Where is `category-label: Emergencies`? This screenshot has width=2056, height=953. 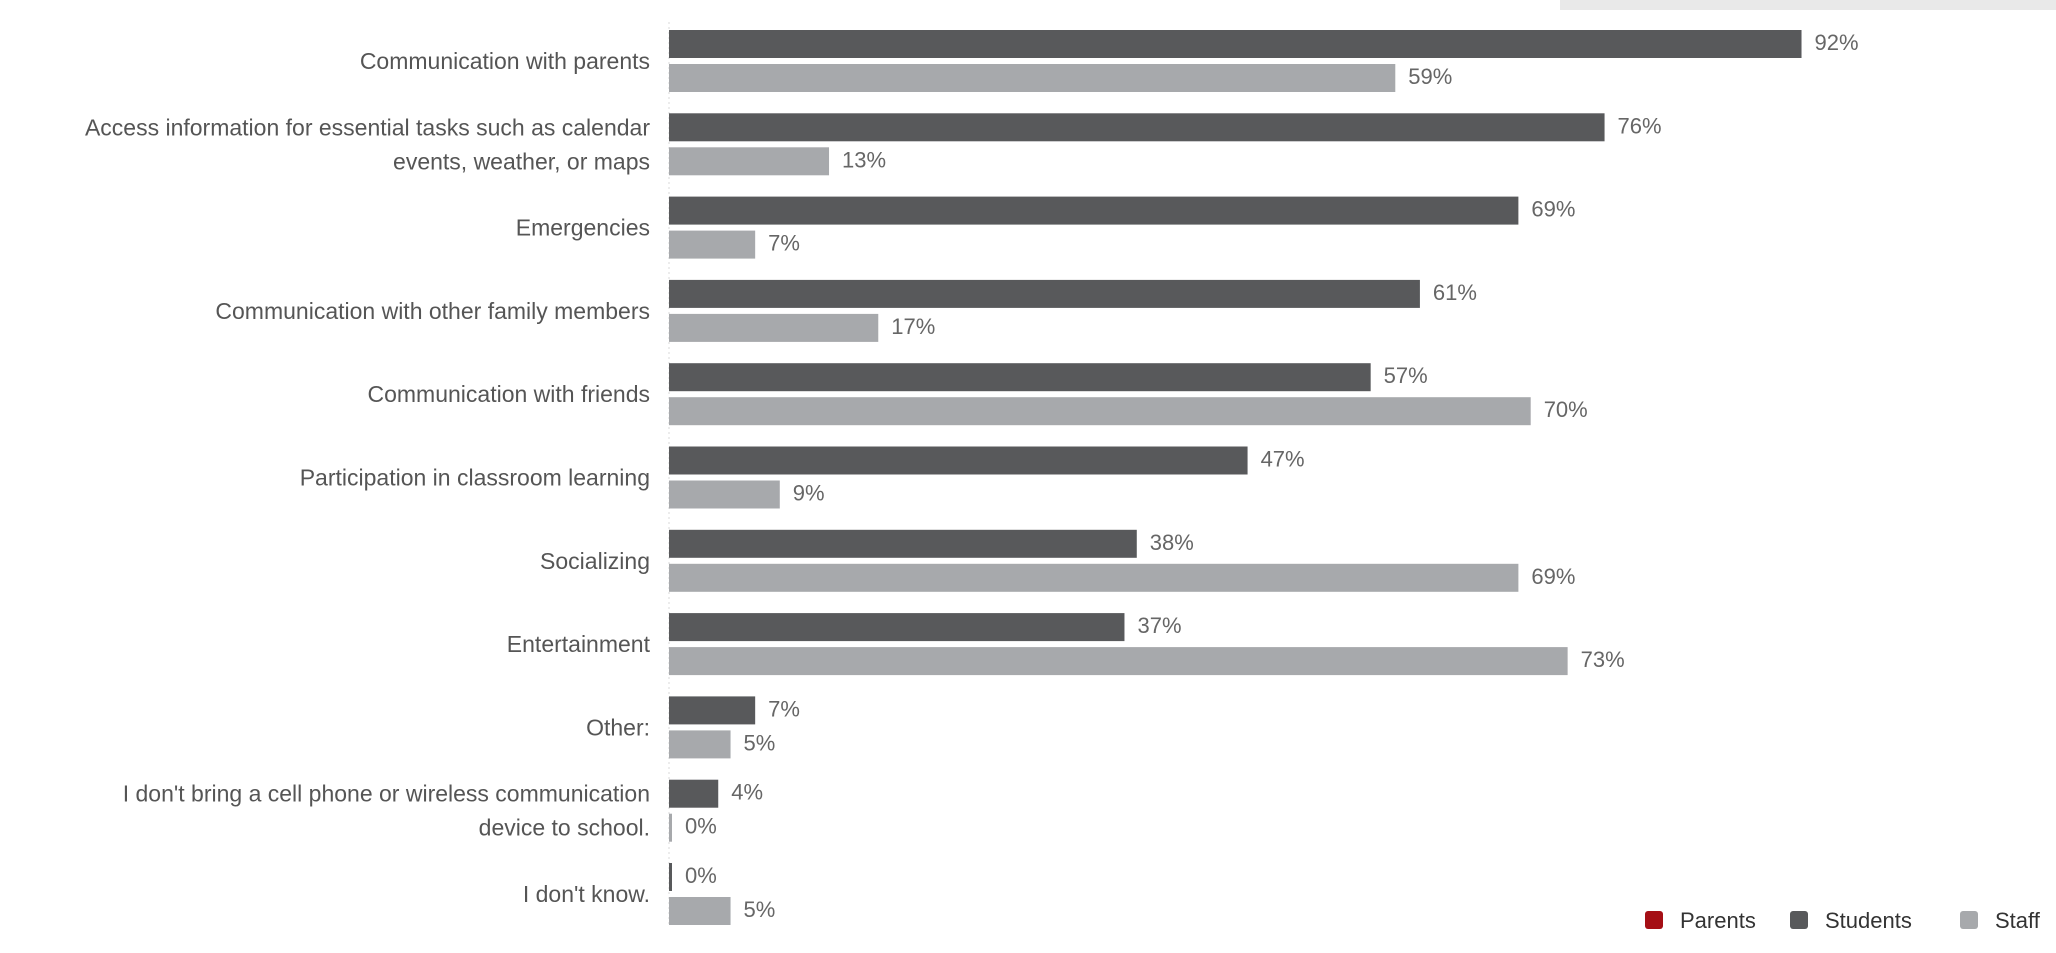 category-label: Emergencies is located at coordinates (583, 228).